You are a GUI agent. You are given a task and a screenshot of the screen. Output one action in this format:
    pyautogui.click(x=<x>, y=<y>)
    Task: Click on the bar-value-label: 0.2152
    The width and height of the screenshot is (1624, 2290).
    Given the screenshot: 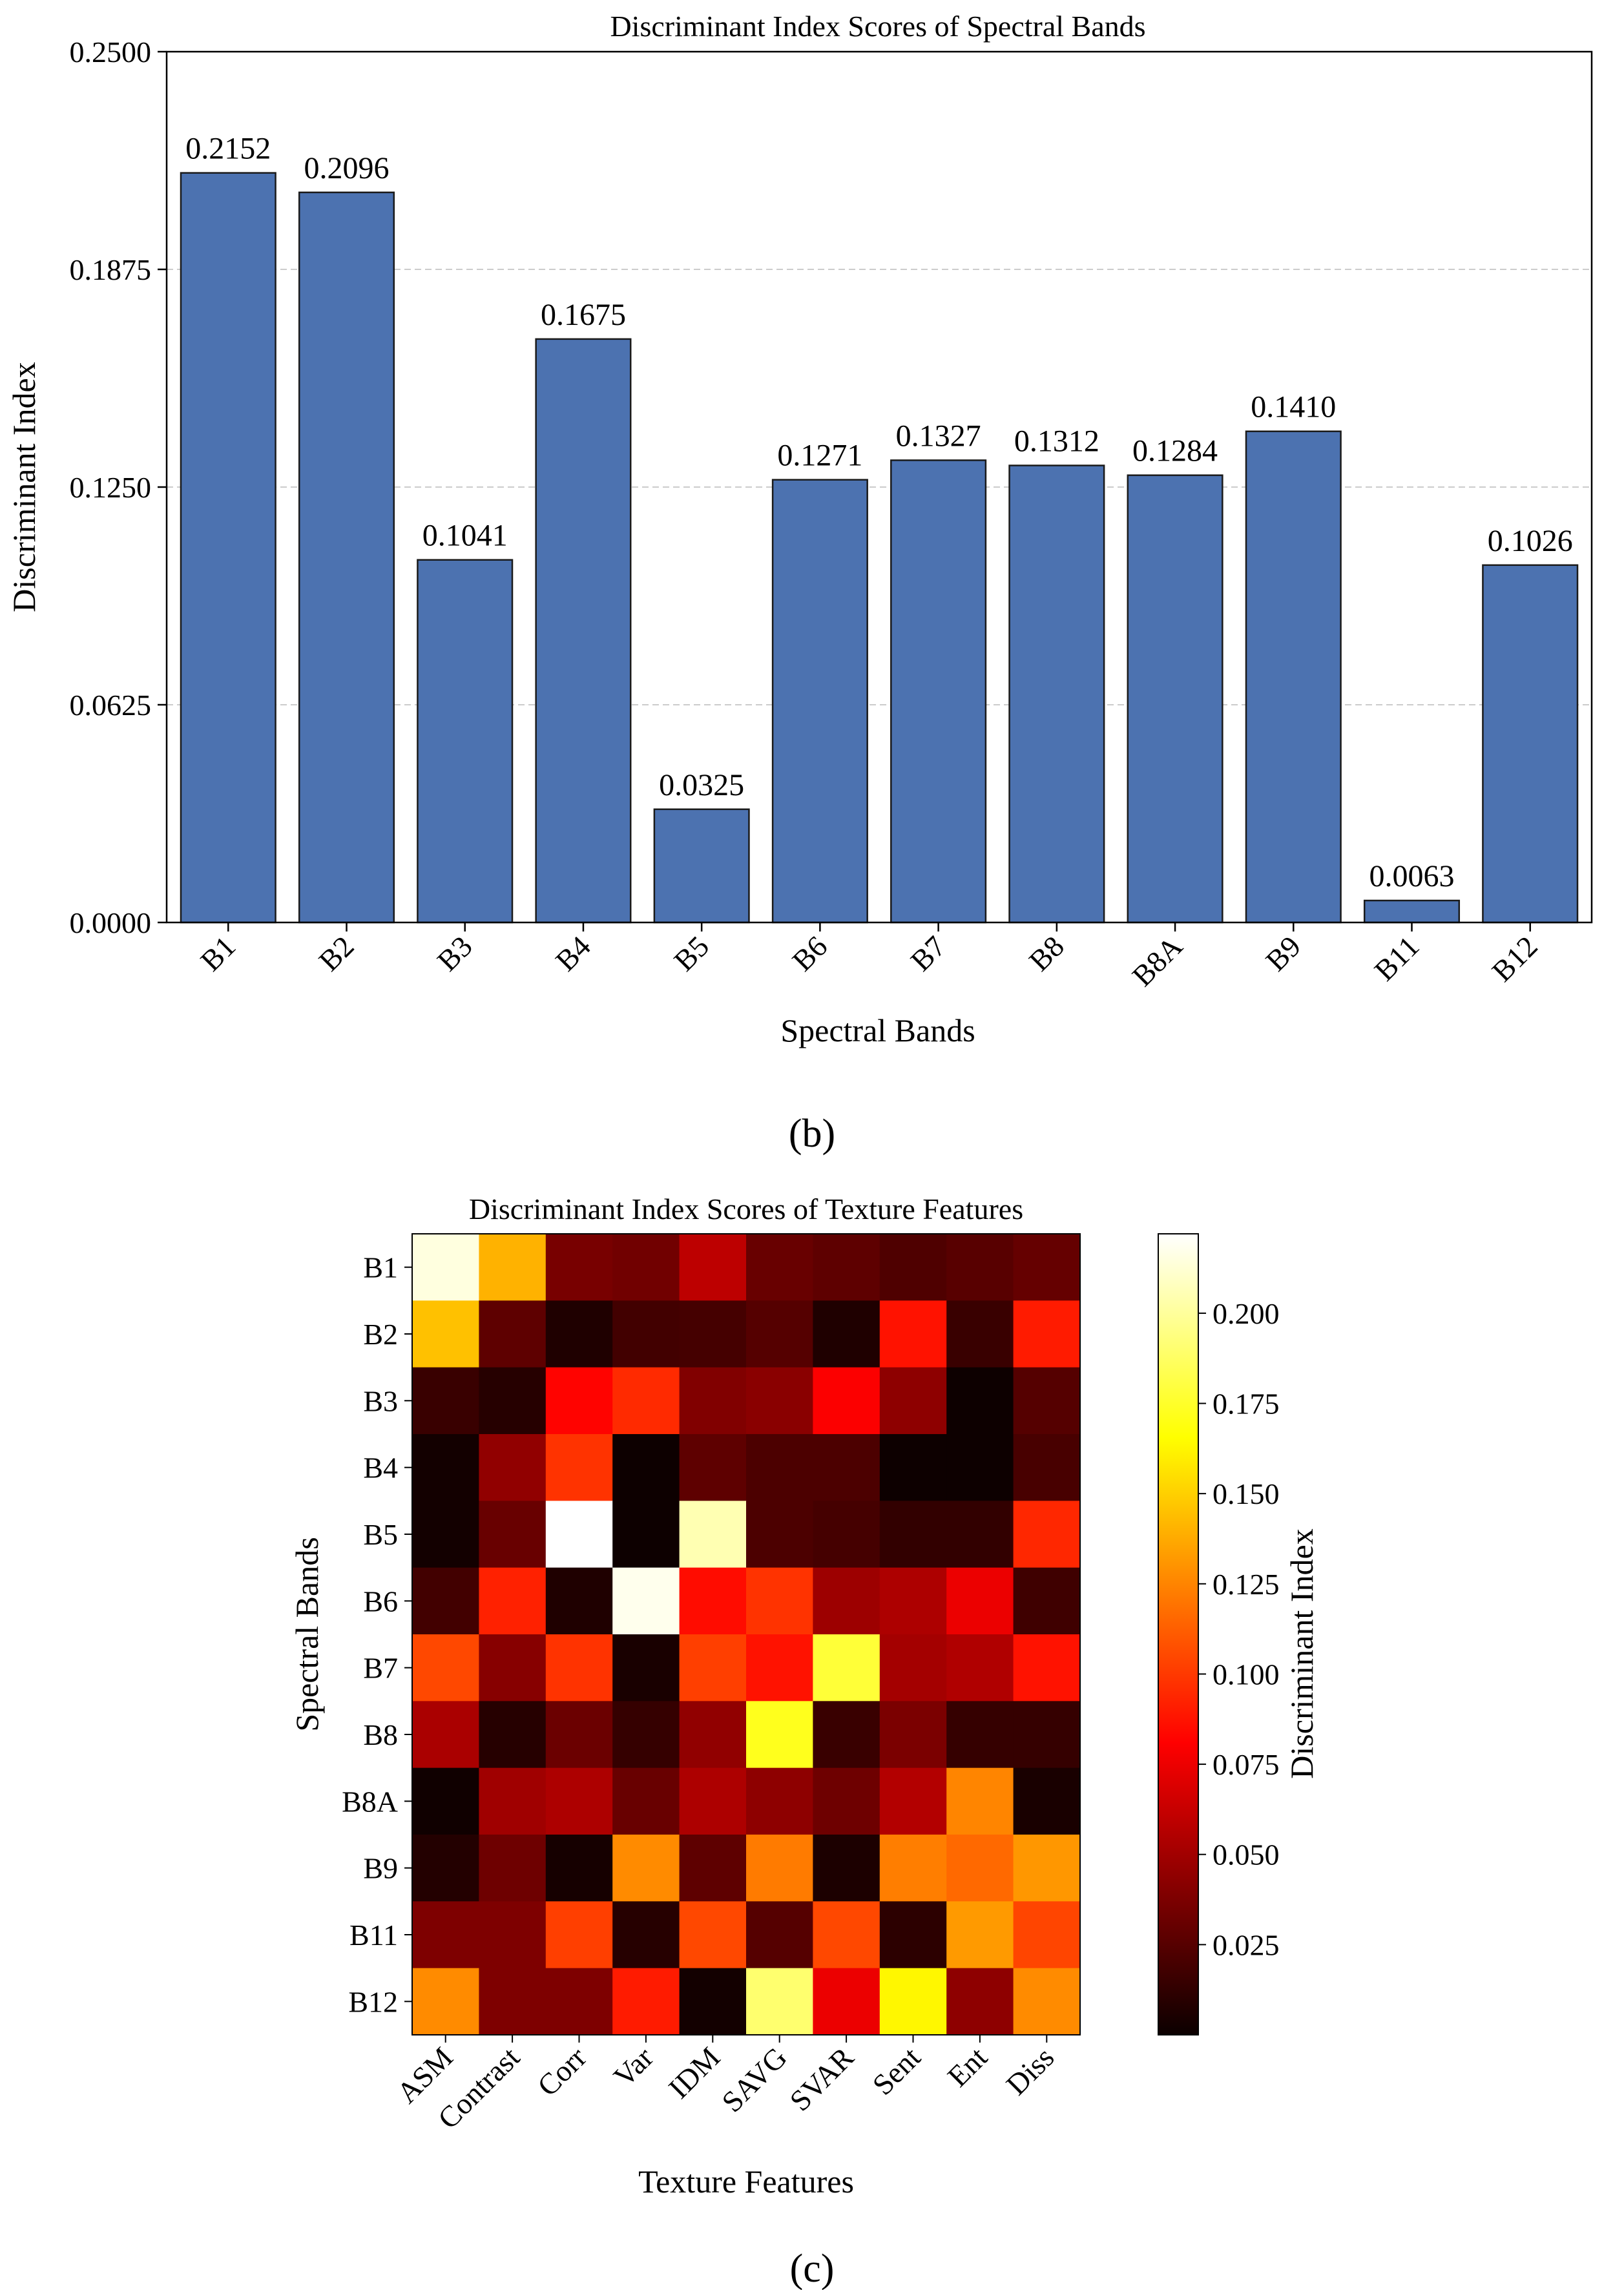 What is the action you would take?
    pyautogui.click(x=228, y=149)
    